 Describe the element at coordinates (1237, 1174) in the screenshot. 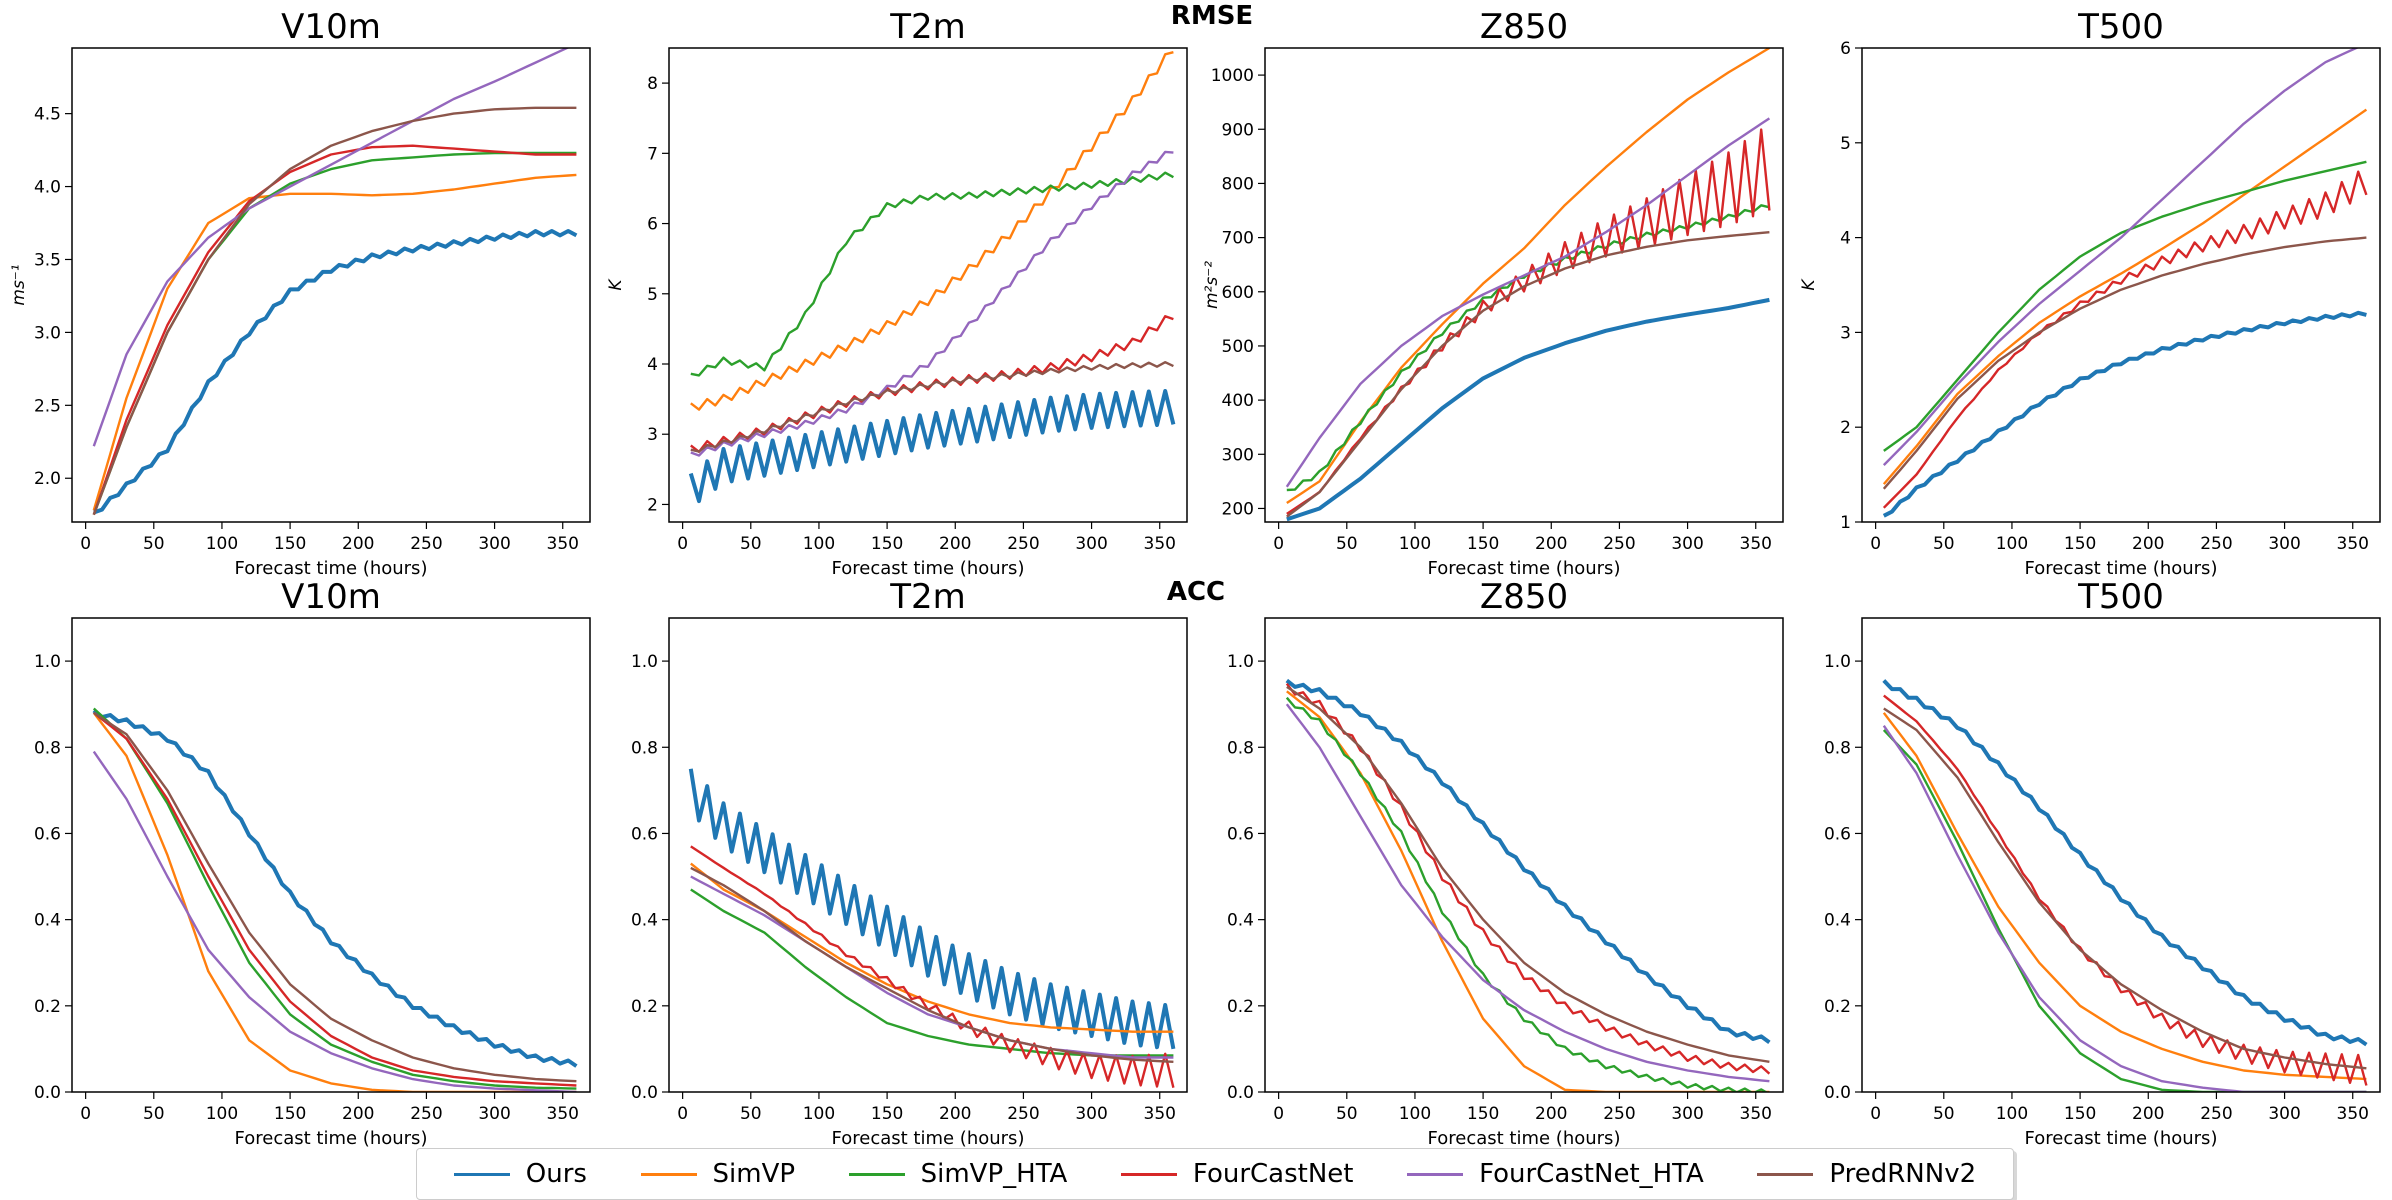

I see `legend-item: FourCastNet` at that location.